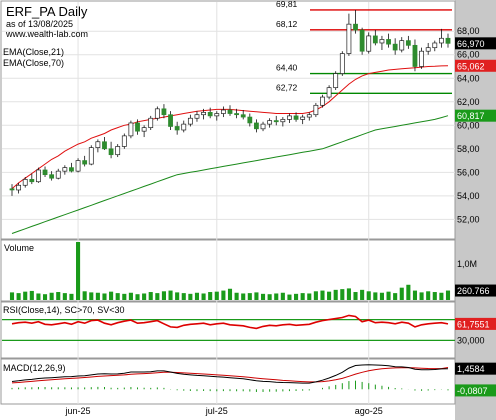  I want to click on macd-panel-title: MACD(12,26,9), so click(34, 368).